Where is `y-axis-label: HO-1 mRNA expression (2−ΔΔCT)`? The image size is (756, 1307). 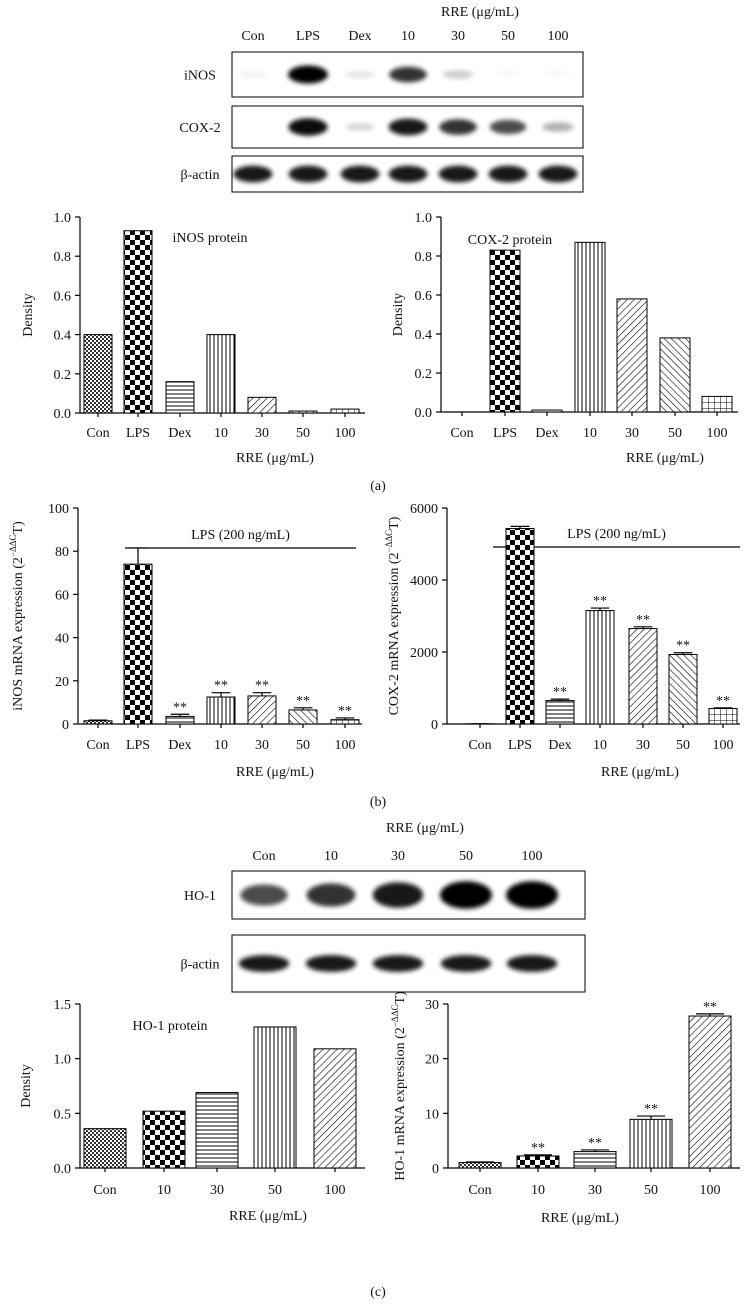 y-axis-label: HO-1 mRNA expression (2−ΔΔCT) is located at coordinates (399, 1086).